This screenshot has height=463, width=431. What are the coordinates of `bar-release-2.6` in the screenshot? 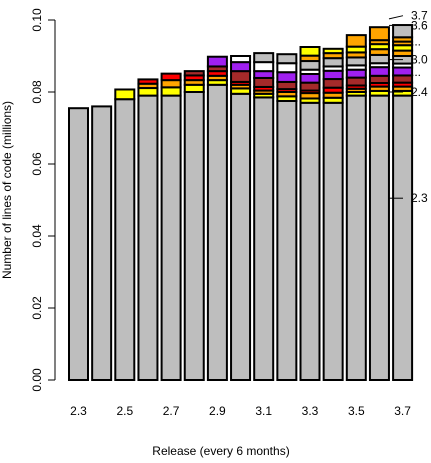 It's located at (148, 229).